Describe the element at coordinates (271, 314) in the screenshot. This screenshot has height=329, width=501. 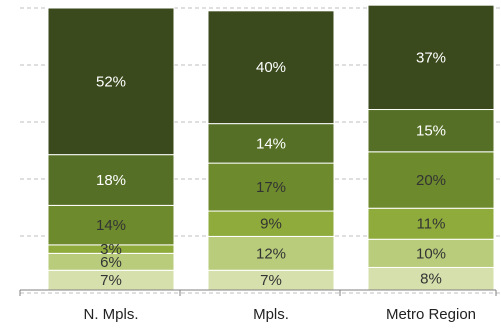
I see `x-tick-label: Mpls.` at that location.